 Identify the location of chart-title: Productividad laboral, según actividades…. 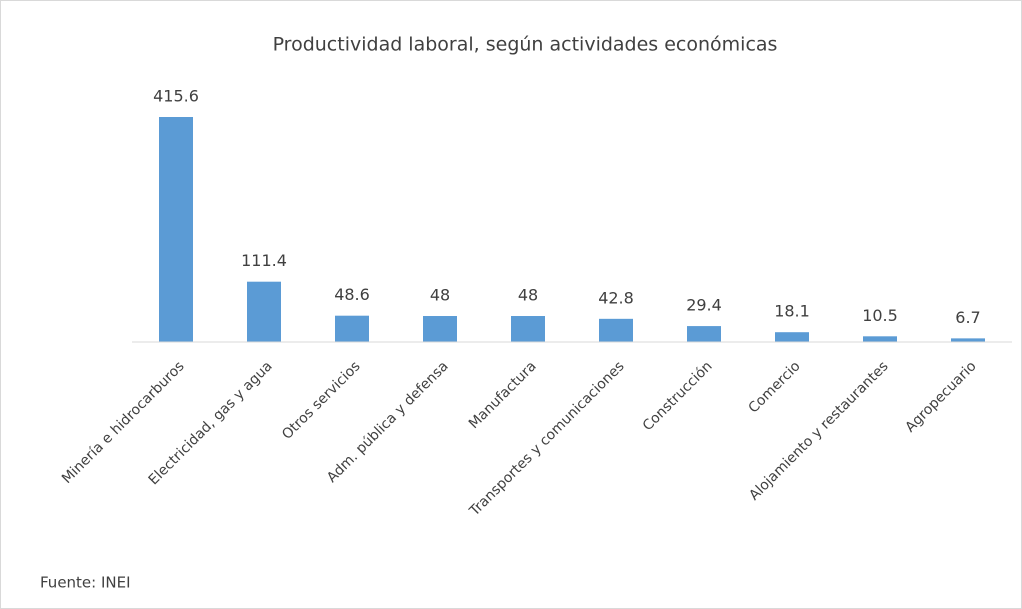
(525, 45).